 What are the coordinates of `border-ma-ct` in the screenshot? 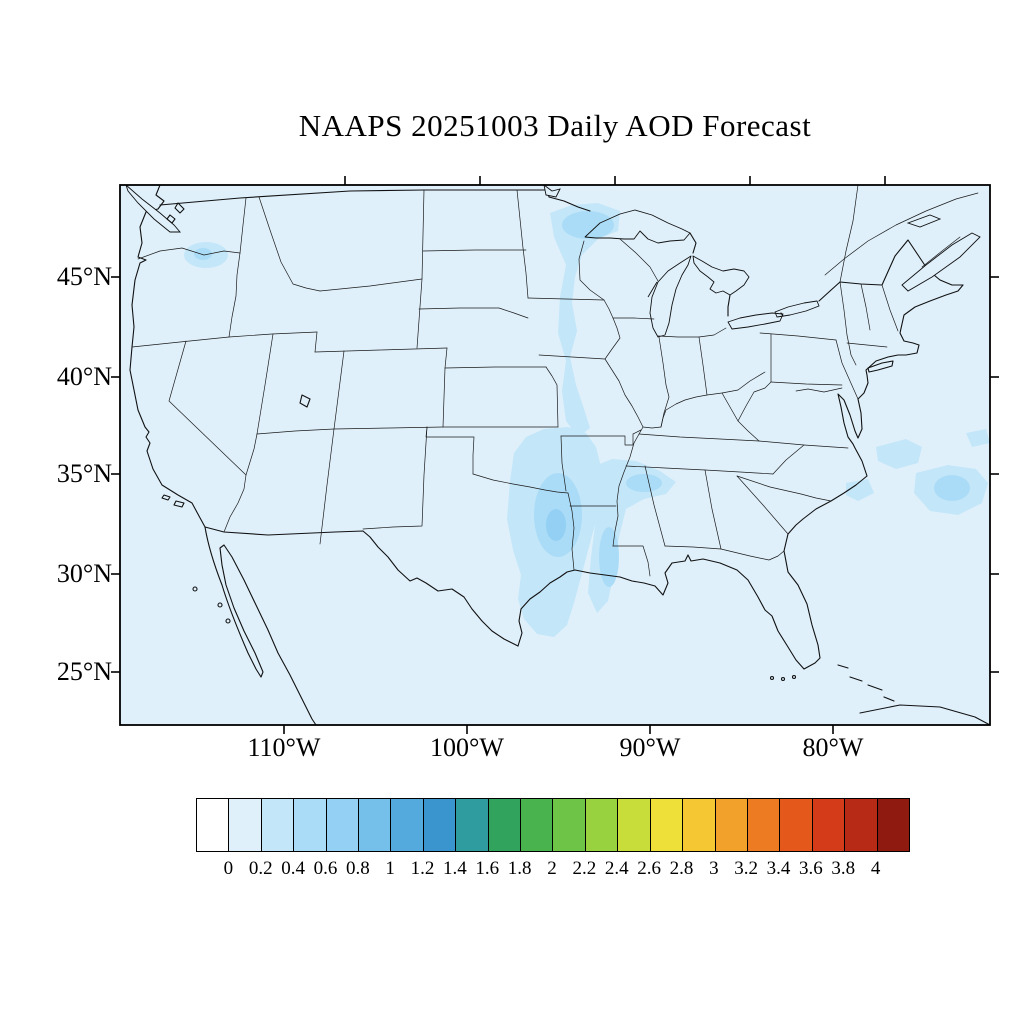 It's located at (867, 345).